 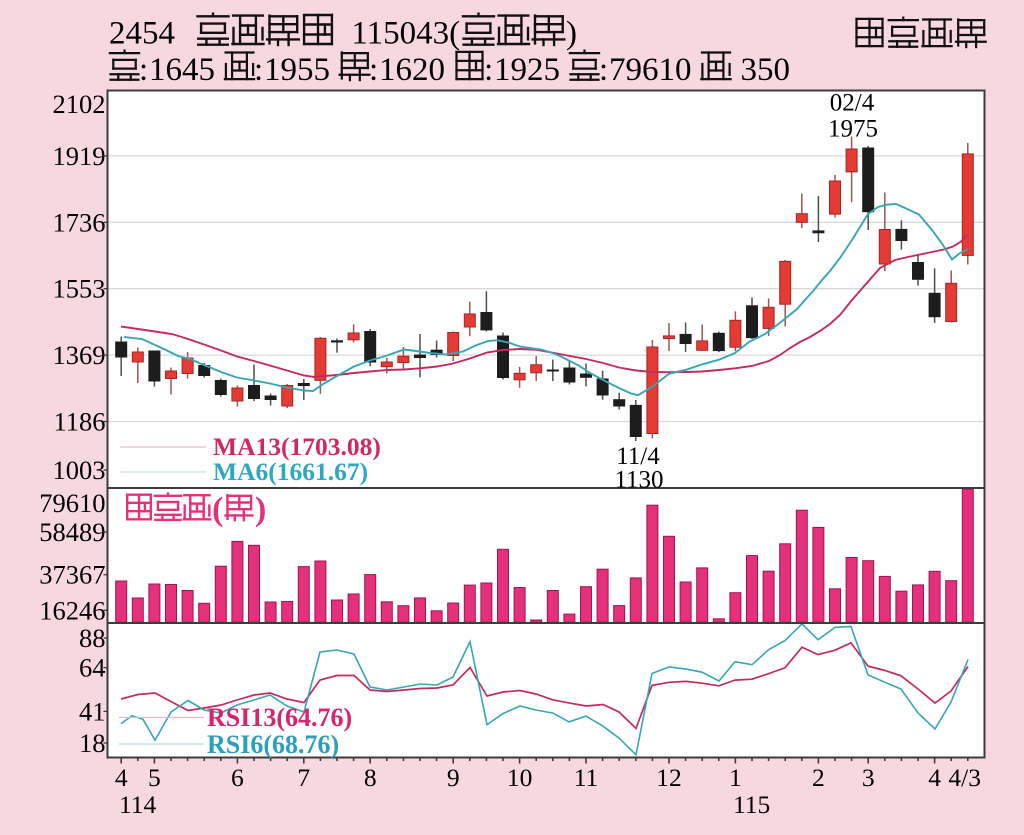 What do you see at coordinates (279, 717) in the screenshot?
I see `svg-text: RSI13(64.76)` at bounding box center [279, 717].